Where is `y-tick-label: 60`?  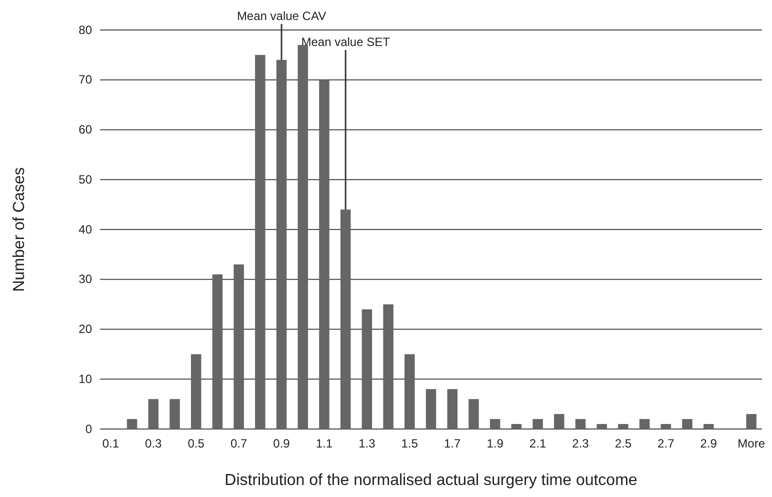 y-tick-label: 60 is located at coordinates (85, 129).